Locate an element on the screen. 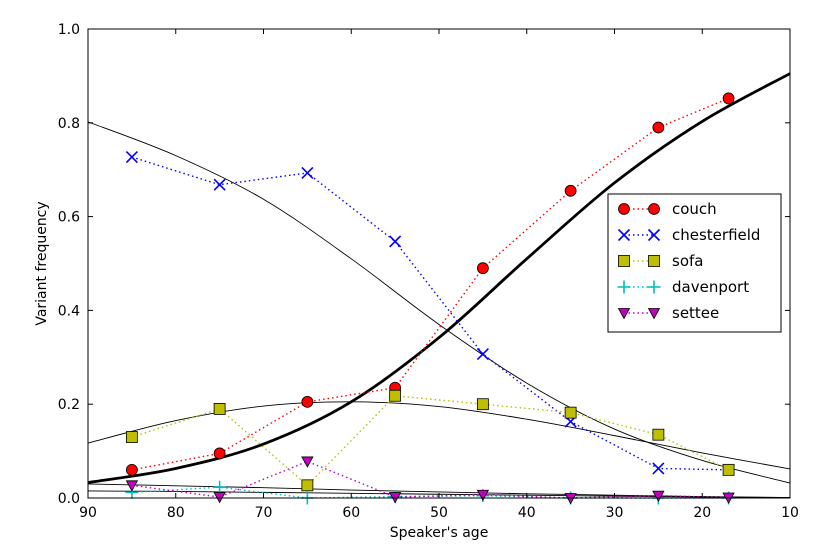  y-tick-label-0: 0.0 is located at coordinates (69, 499).